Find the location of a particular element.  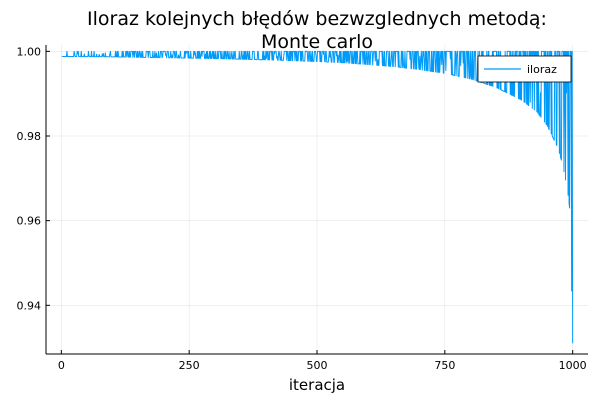

legend-label-iloraz: iloraz is located at coordinates (542, 69).